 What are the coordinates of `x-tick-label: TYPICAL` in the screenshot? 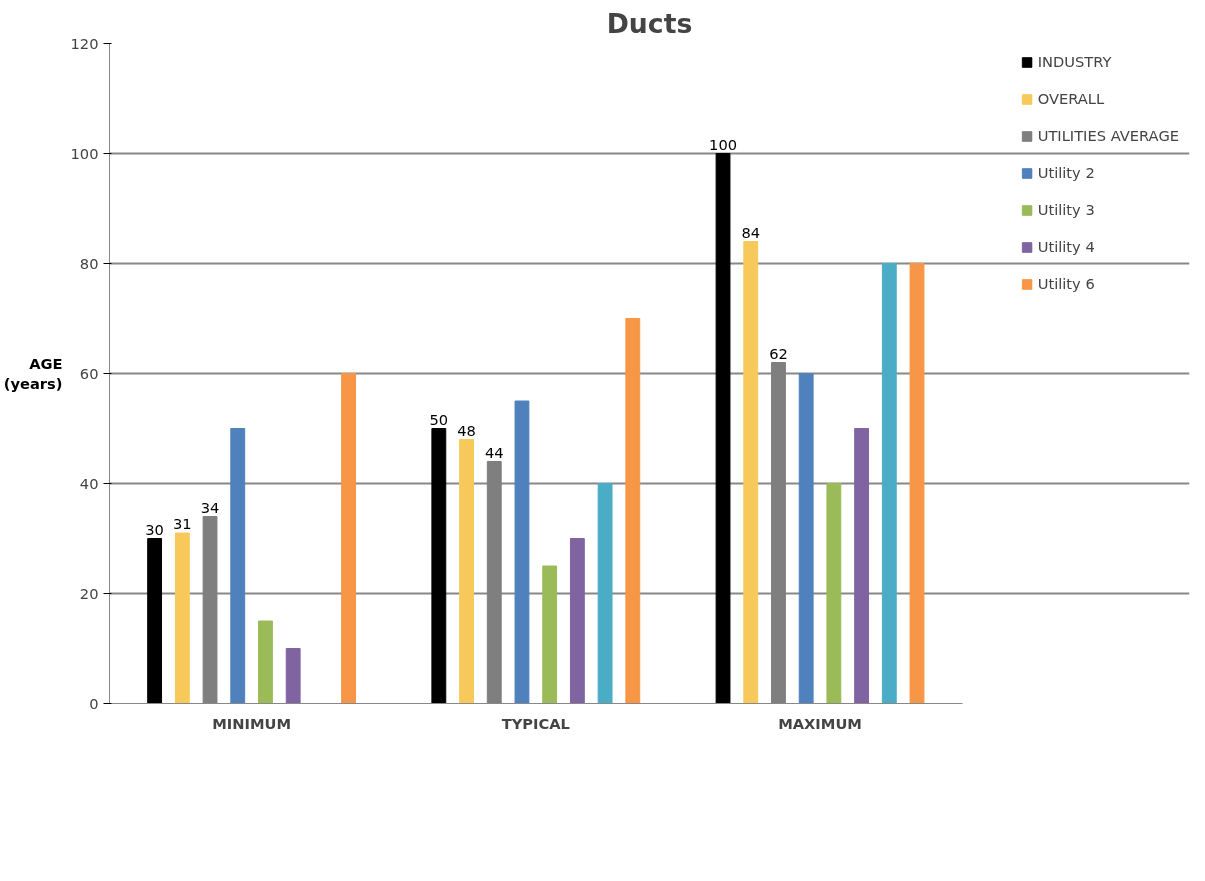 It's located at (535, 723).